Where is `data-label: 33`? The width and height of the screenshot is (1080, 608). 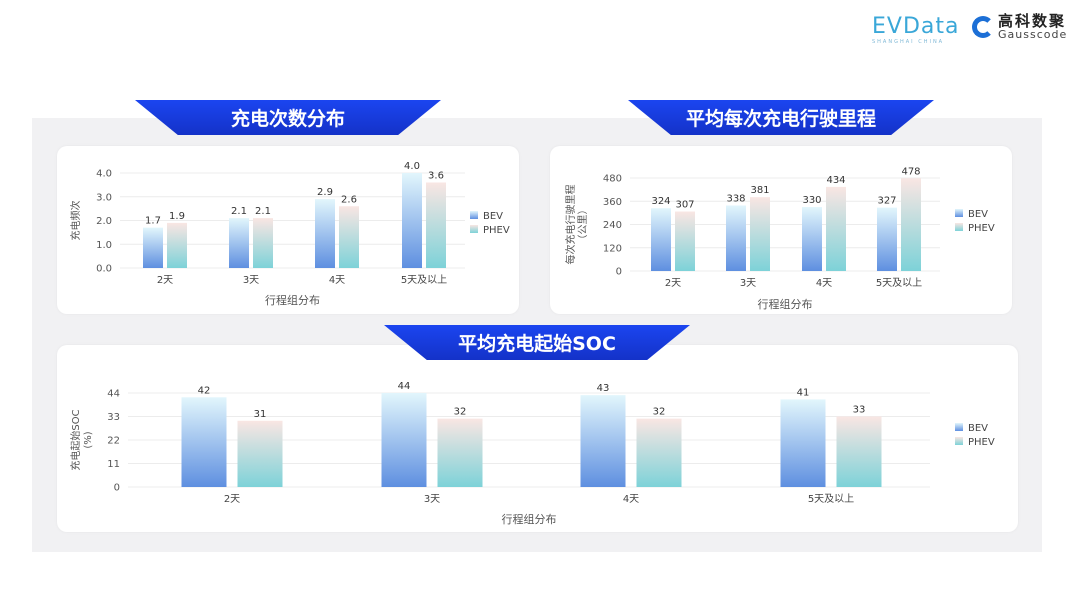 data-label: 33 is located at coordinates (859, 410).